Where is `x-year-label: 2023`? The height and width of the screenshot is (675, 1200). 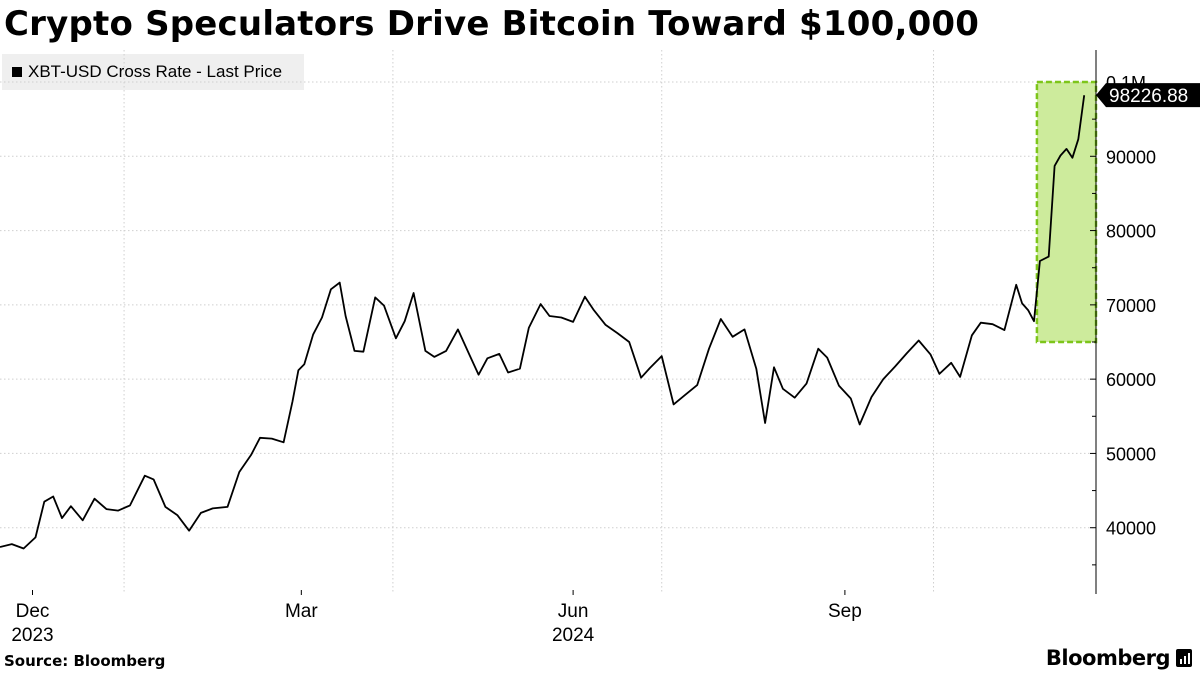
x-year-label: 2023 is located at coordinates (32, 635).